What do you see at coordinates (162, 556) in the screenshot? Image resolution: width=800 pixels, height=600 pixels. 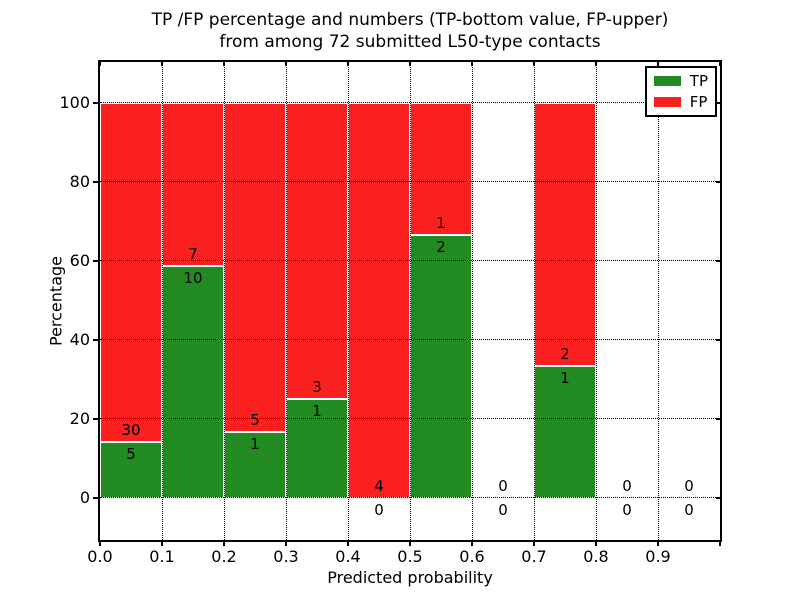 I see `x-tick-label: 0.1` at bounding box center [162, 556].